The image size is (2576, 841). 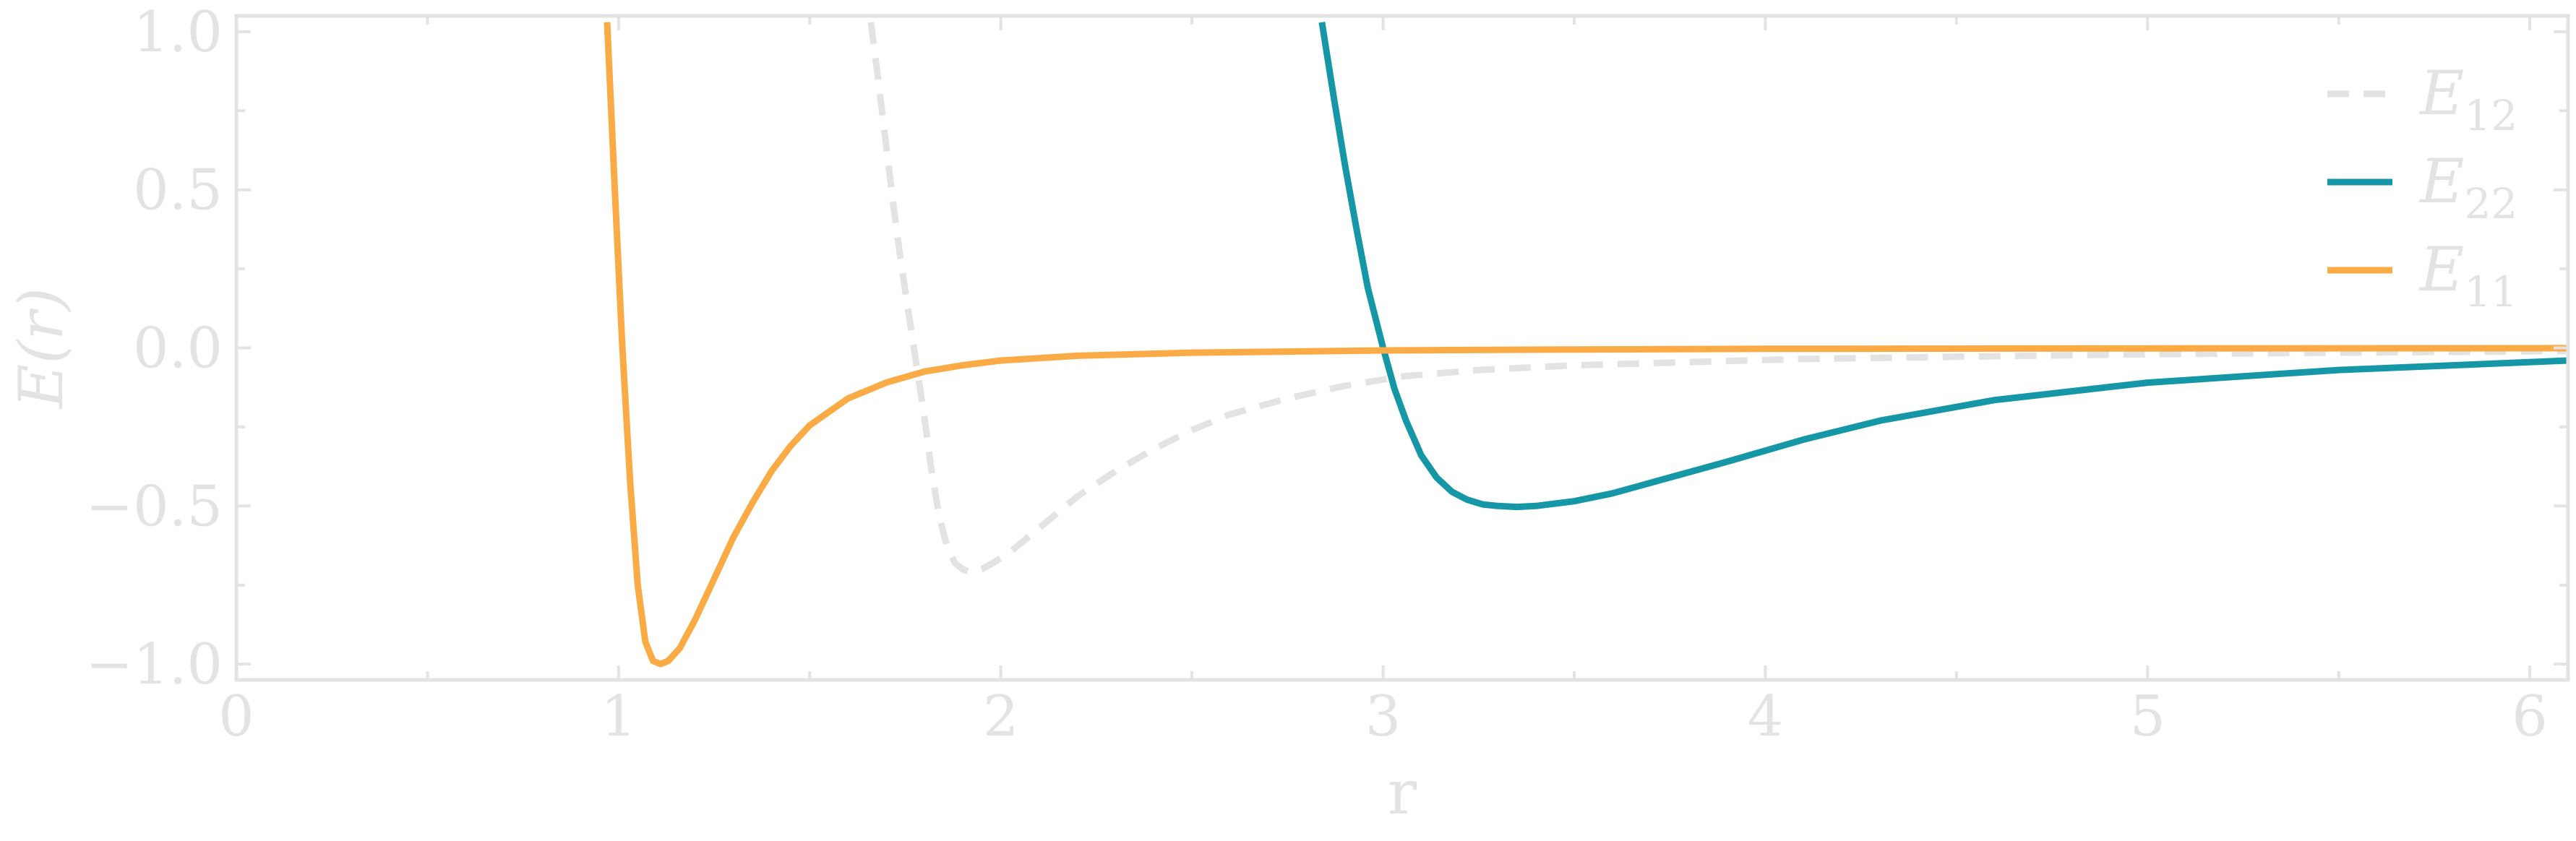 I want to click on y-tick-label: 1.0, so click(x=178, y=32).